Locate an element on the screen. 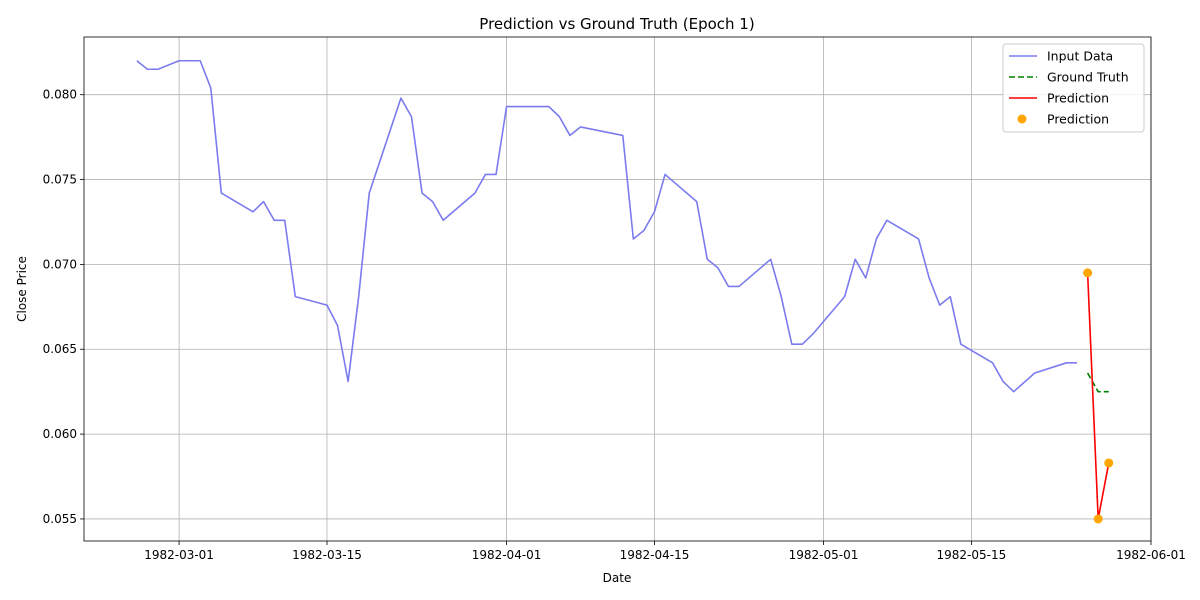 The image size is (1200, 600). x-tick-label: 1982-03-01 is located at coordinates (179, 555).